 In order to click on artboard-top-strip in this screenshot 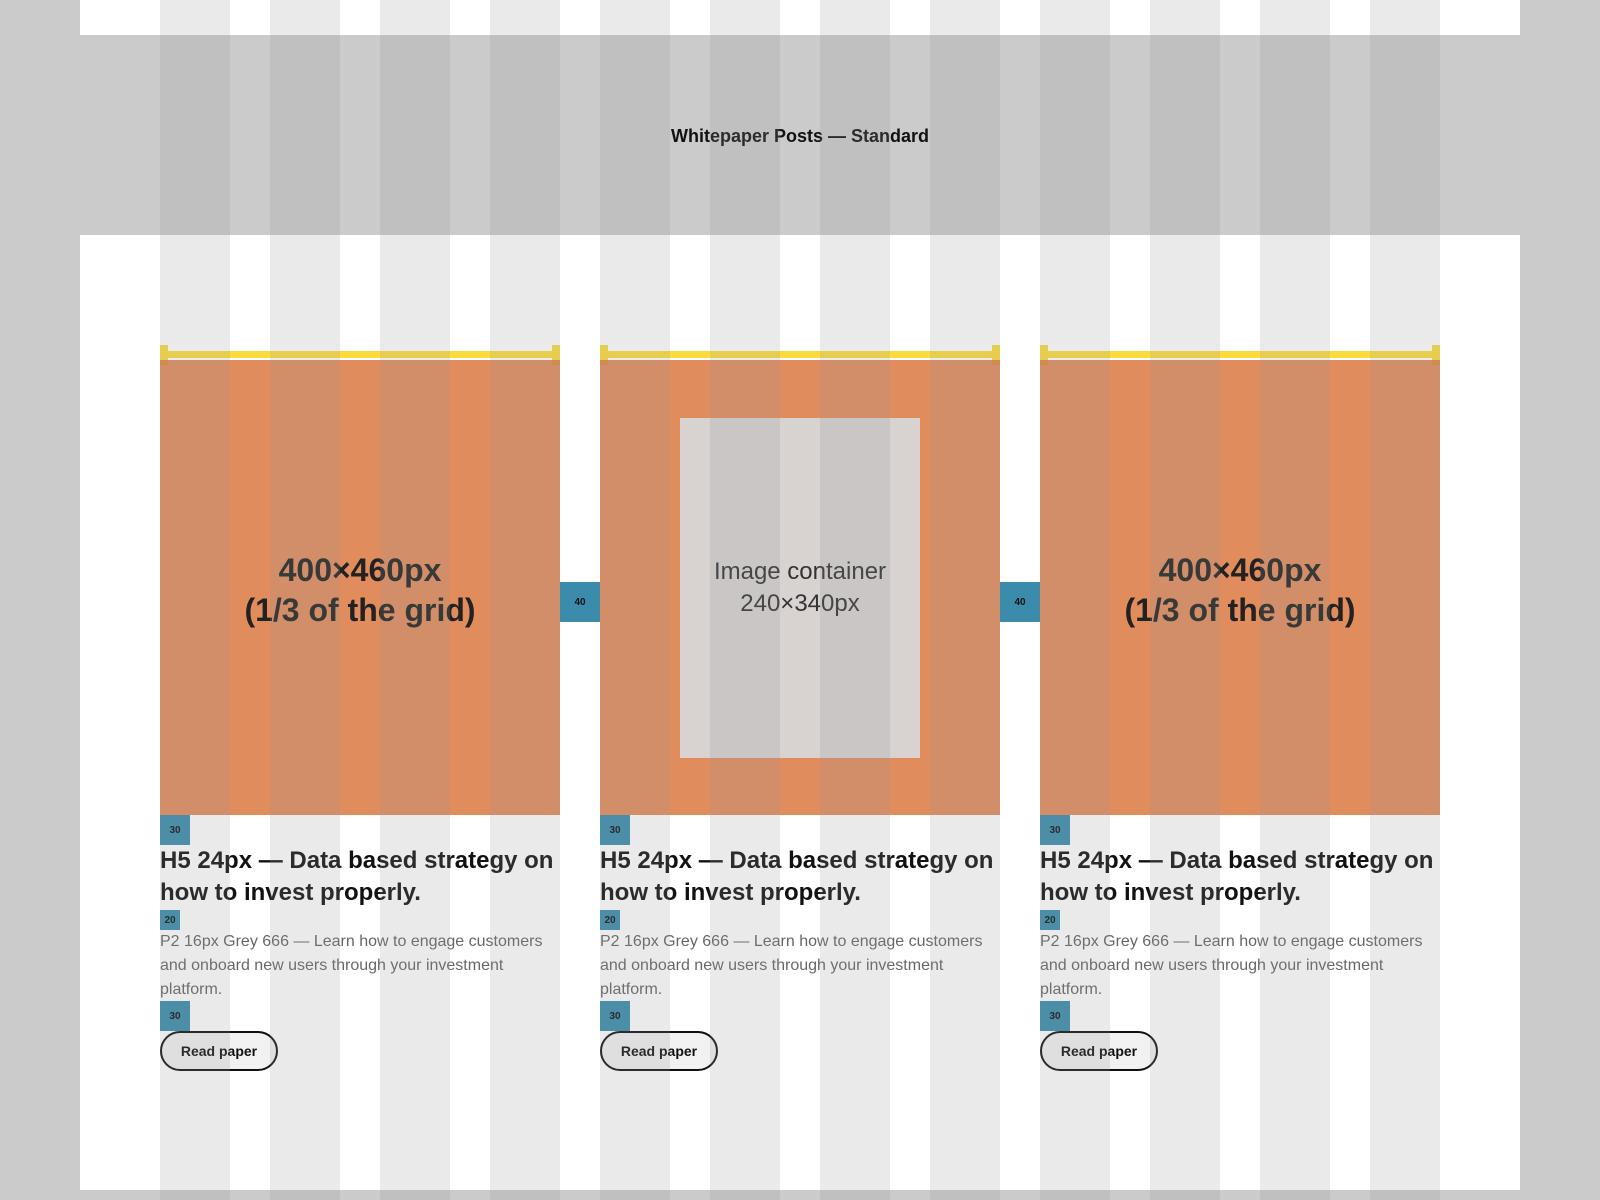, I will do `click(800, 17)`.